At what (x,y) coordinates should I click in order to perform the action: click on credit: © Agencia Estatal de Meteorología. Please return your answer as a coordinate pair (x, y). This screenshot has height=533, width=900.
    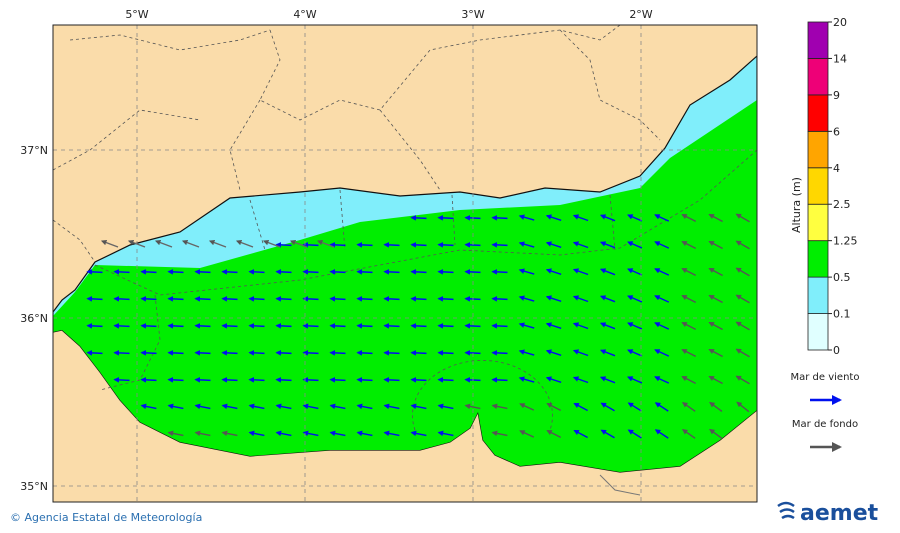
    Looking at the image, I should click on (106, 517).